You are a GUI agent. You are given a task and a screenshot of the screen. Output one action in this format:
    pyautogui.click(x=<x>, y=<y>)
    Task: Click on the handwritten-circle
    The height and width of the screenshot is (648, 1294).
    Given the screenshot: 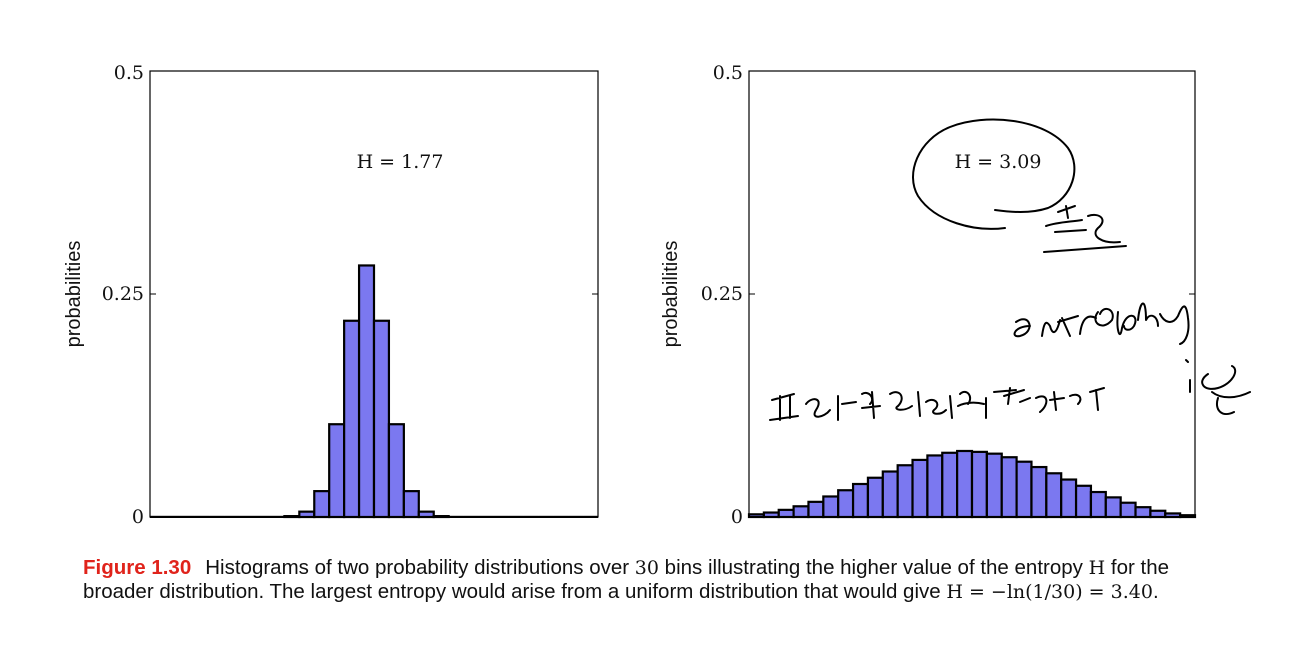 What is the action you would take?
    pyautogui.click(x=994, y=174)
    